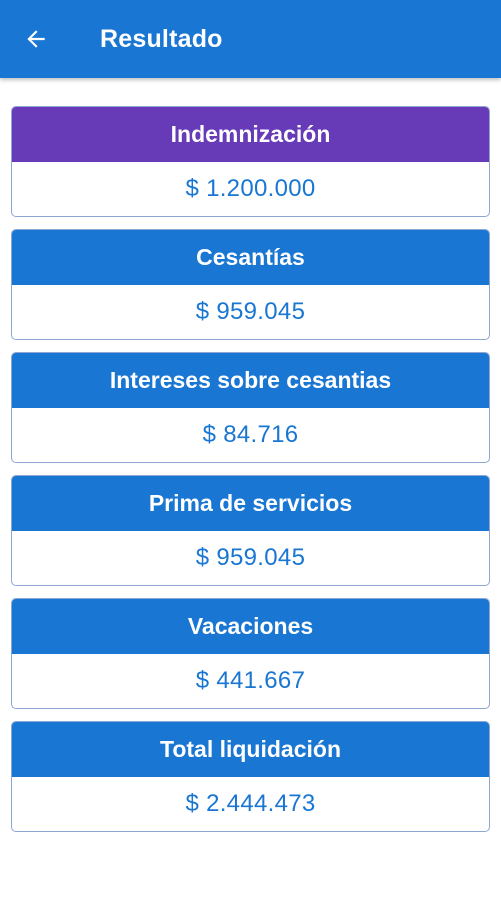 This screenshot has height=900, width=501. Describe the element at coordinates (250, 626) in the screenshot. I see `result-label: Vacaciones` at that location.